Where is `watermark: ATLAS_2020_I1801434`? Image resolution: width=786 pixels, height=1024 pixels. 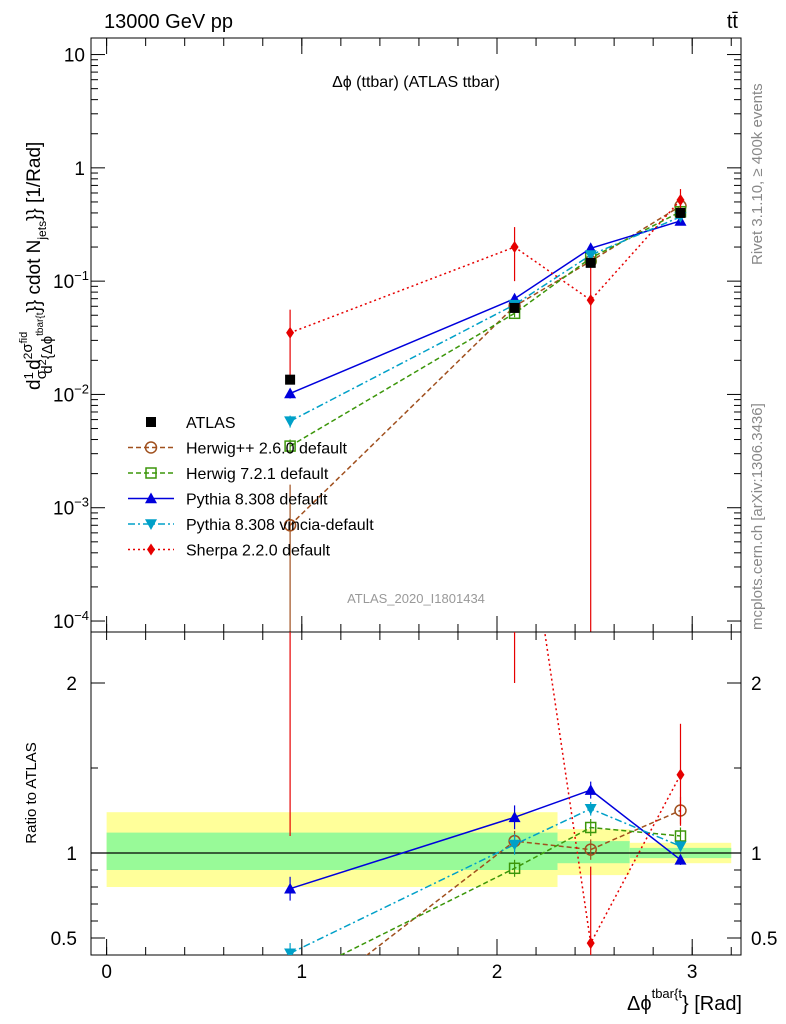
watermark: ATLAS_2020_I1801434 is located at coordinates (416, 598).